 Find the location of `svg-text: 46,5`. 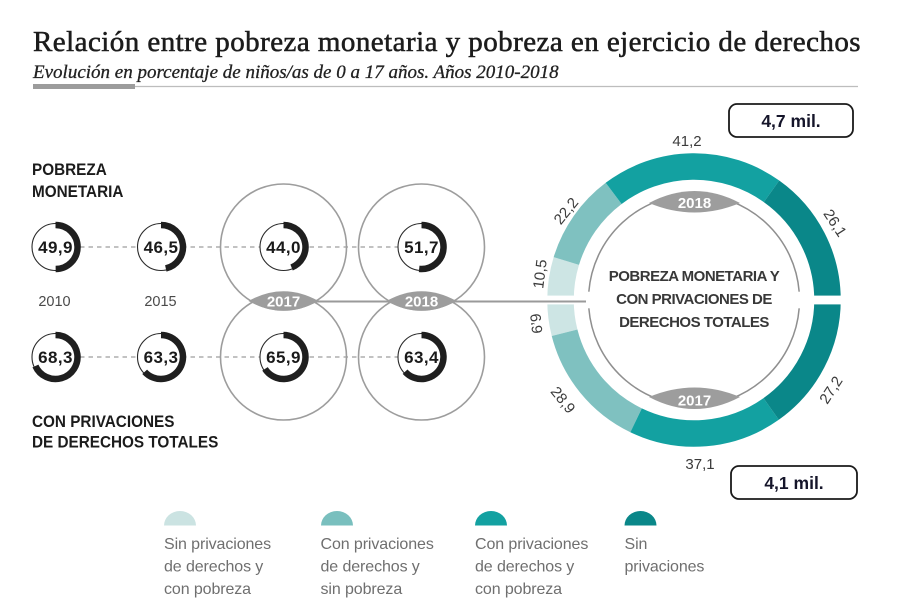

svg-text: 46,5 is located at coordinates (161, 247).